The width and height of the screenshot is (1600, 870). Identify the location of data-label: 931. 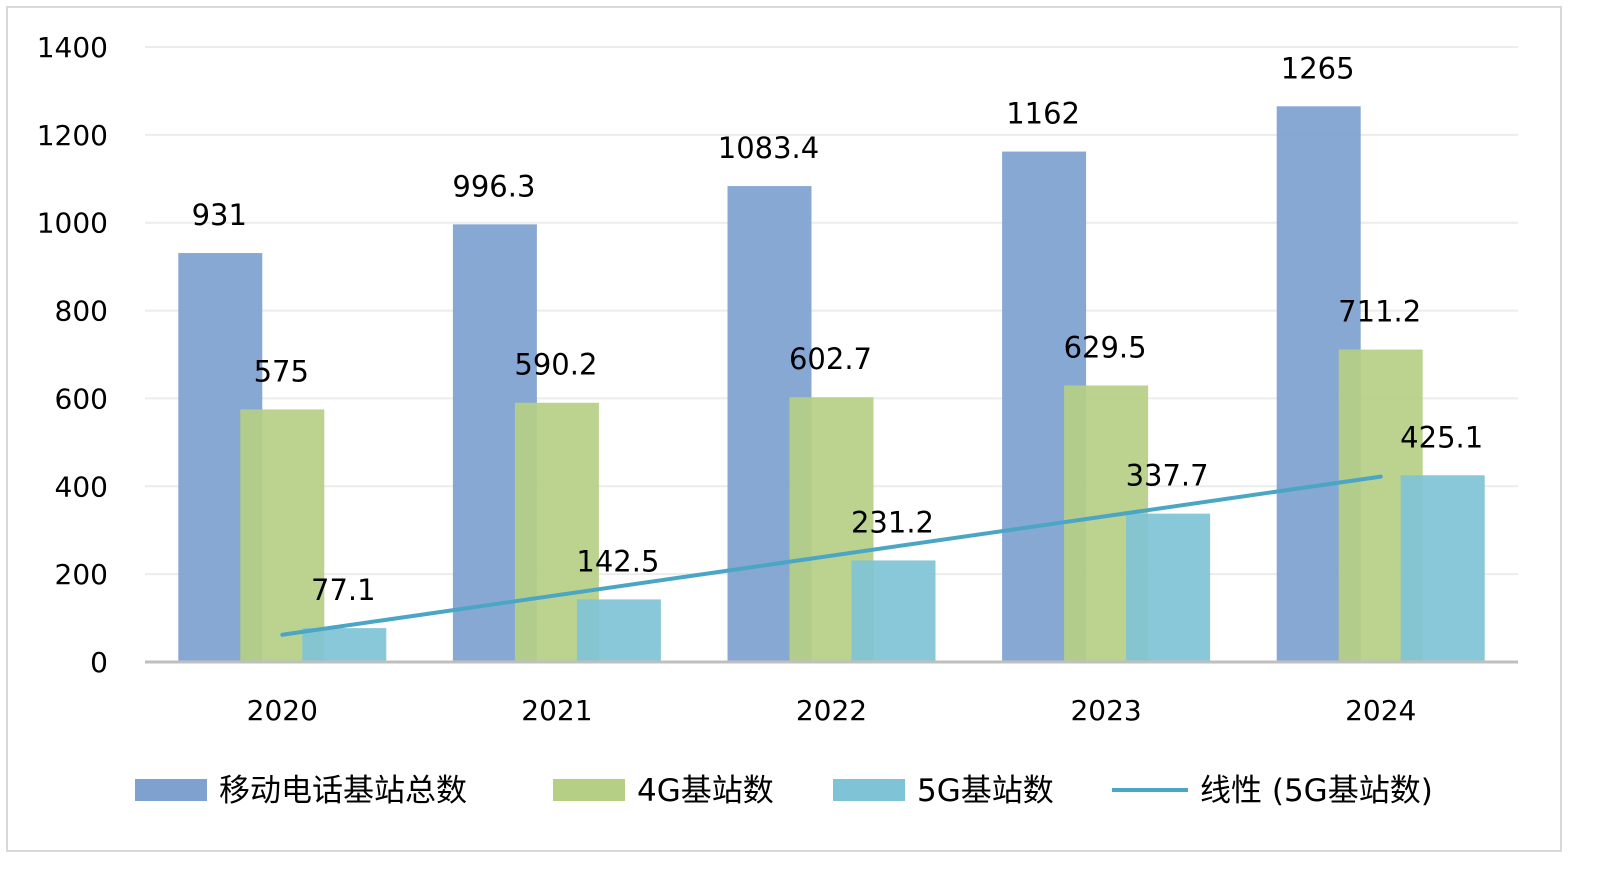
(219, 215).